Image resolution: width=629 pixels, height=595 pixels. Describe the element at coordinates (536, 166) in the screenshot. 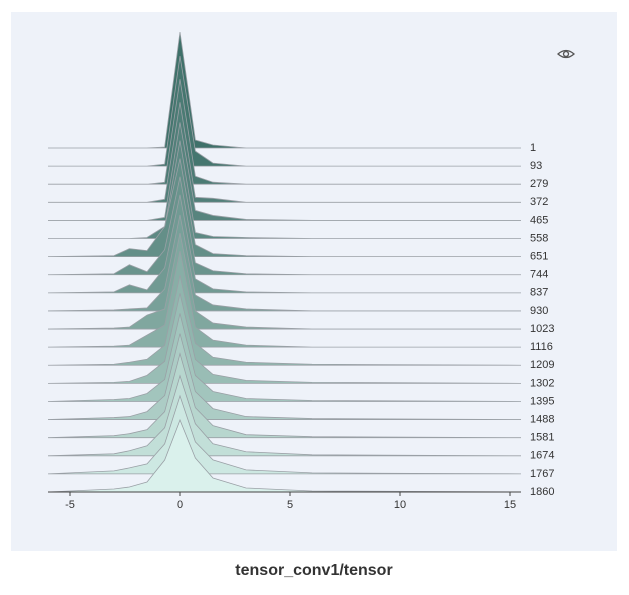

I see `step-label: 93` at that location.